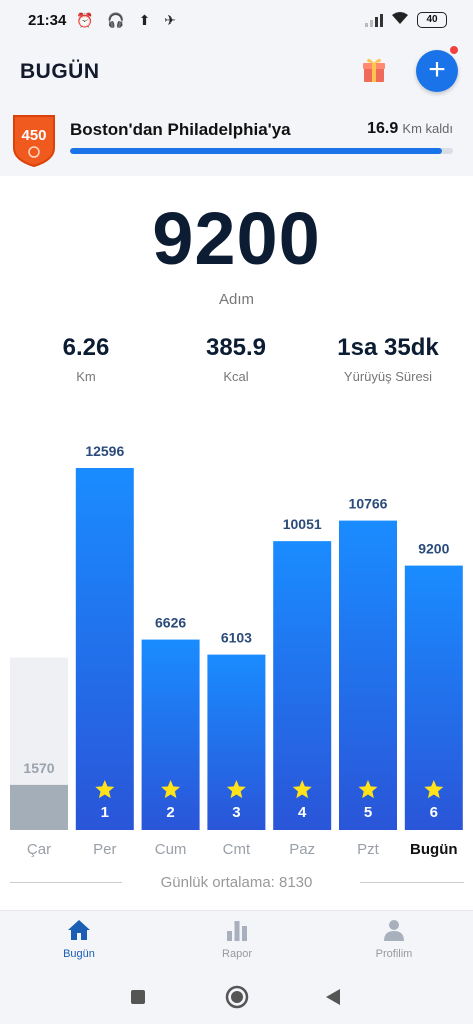  I want to click on home-button-icon, so click(237, 997).